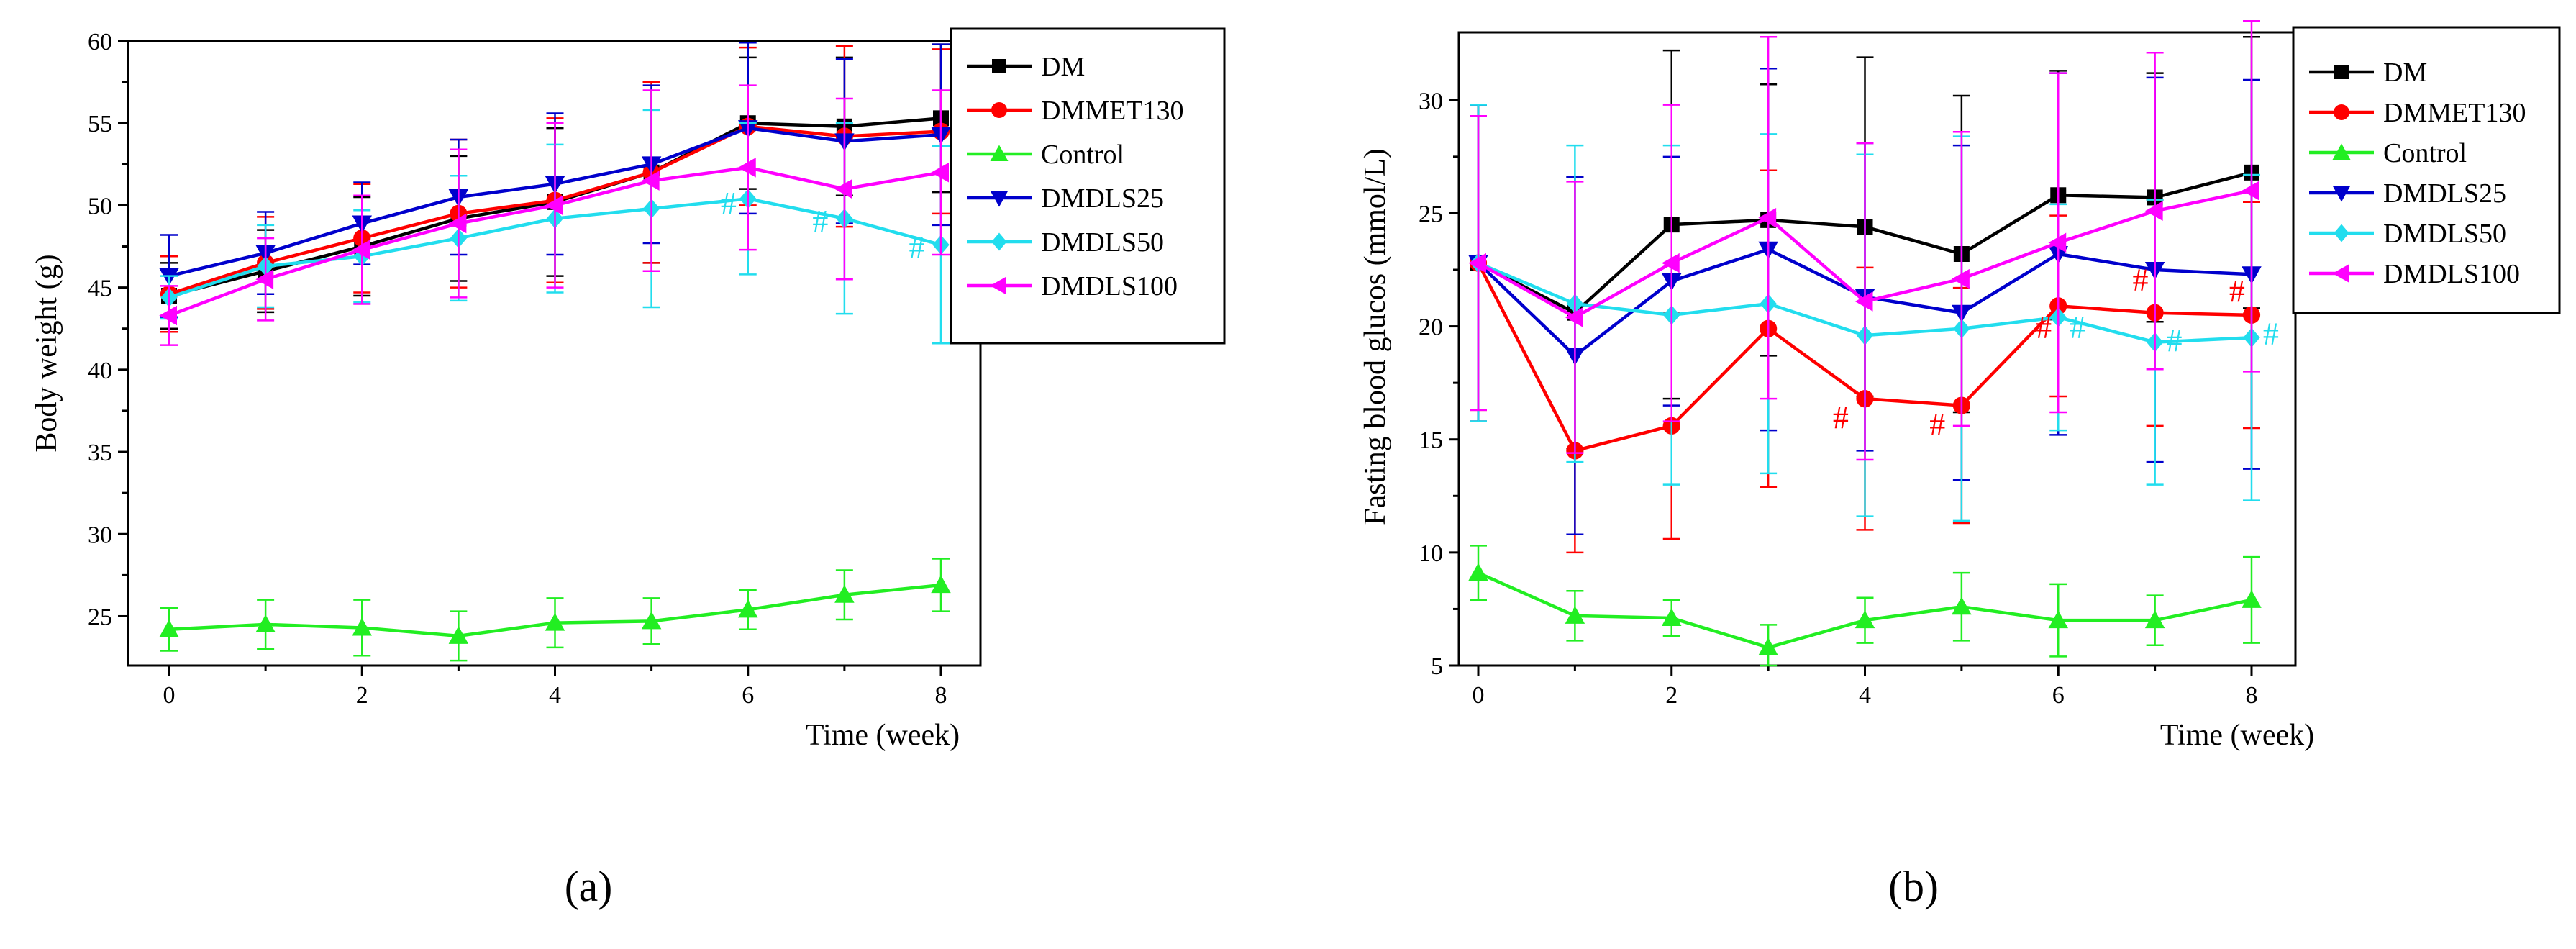 The height and width of the screenshot is (949, 2576). What do you see at coordinates (1914, 886) in the screenshot?
I see `panel-b-label: (b)` at bounding box center [1914, 886].